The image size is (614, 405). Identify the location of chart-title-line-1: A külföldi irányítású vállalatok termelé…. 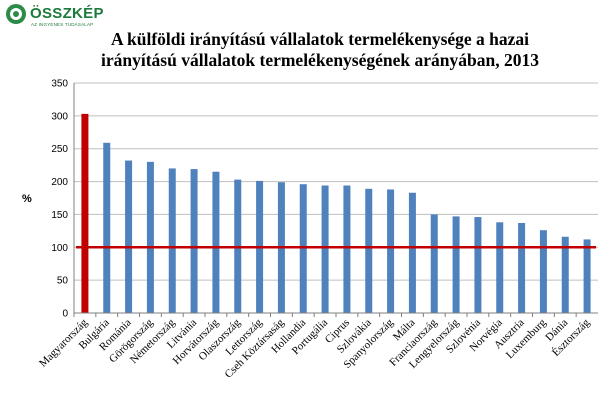
(320, 39).